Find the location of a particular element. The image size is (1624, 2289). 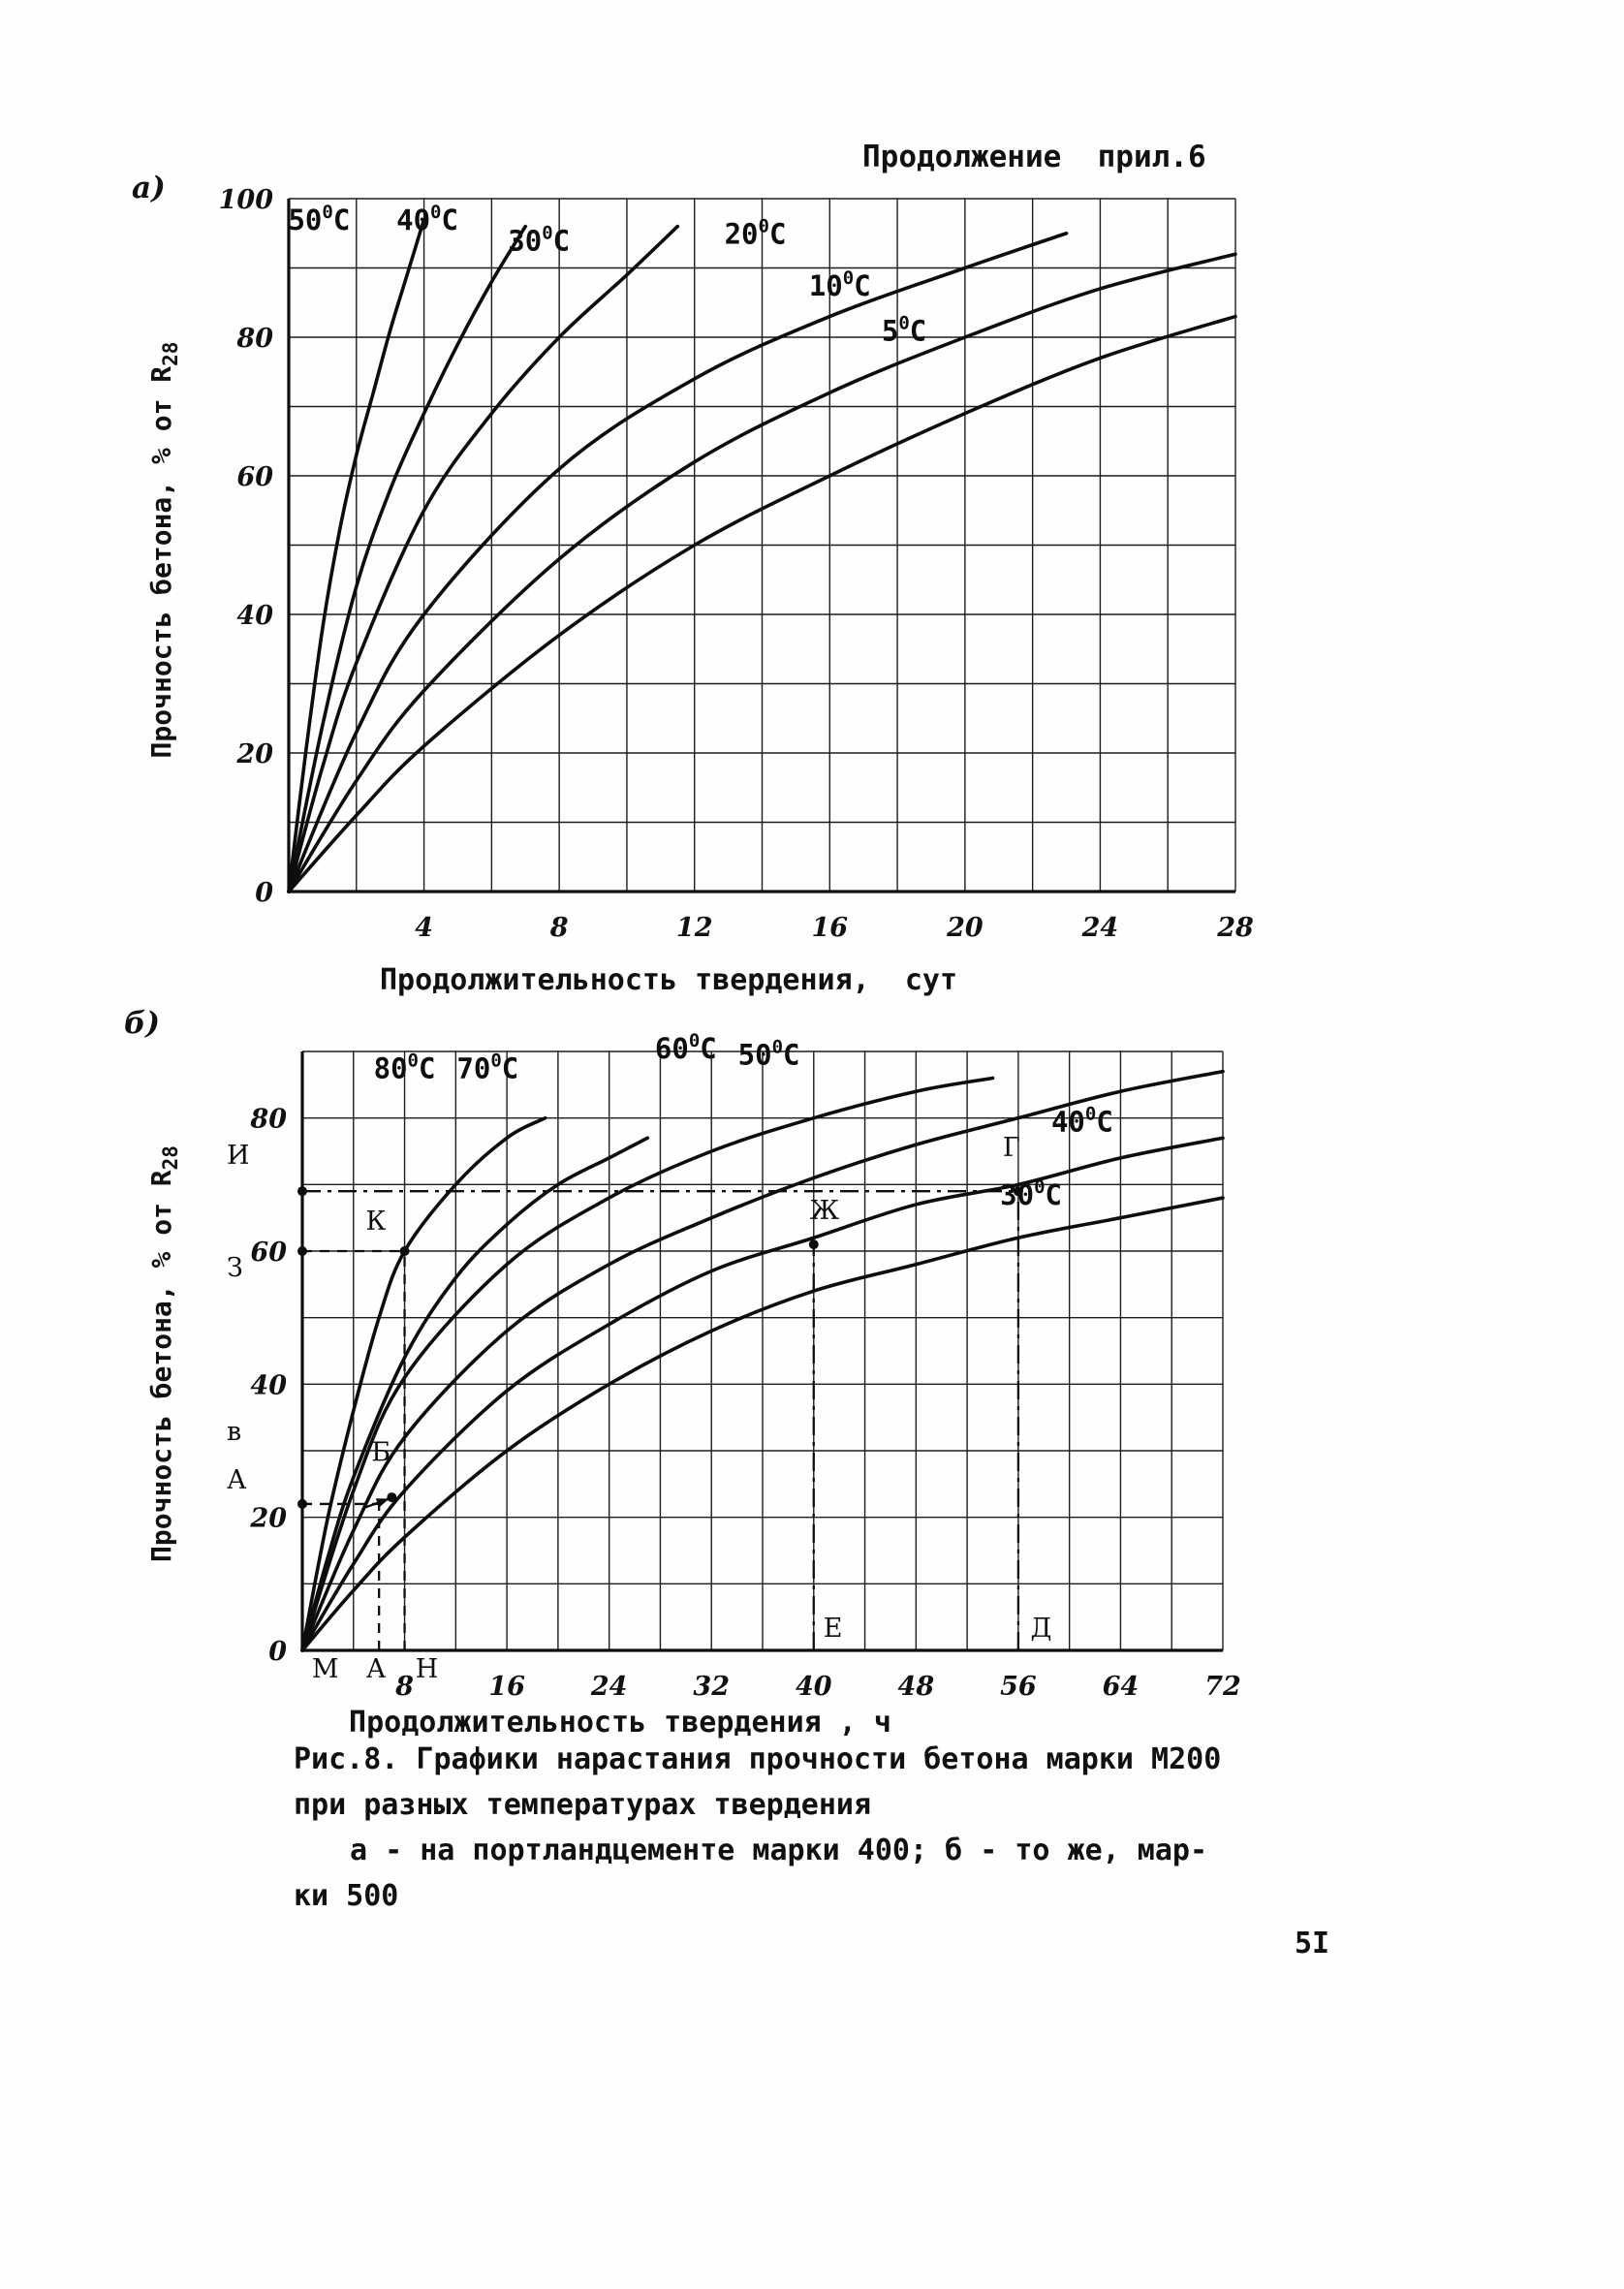

svg-text: 64 is located at coordinates (1121, 1687).